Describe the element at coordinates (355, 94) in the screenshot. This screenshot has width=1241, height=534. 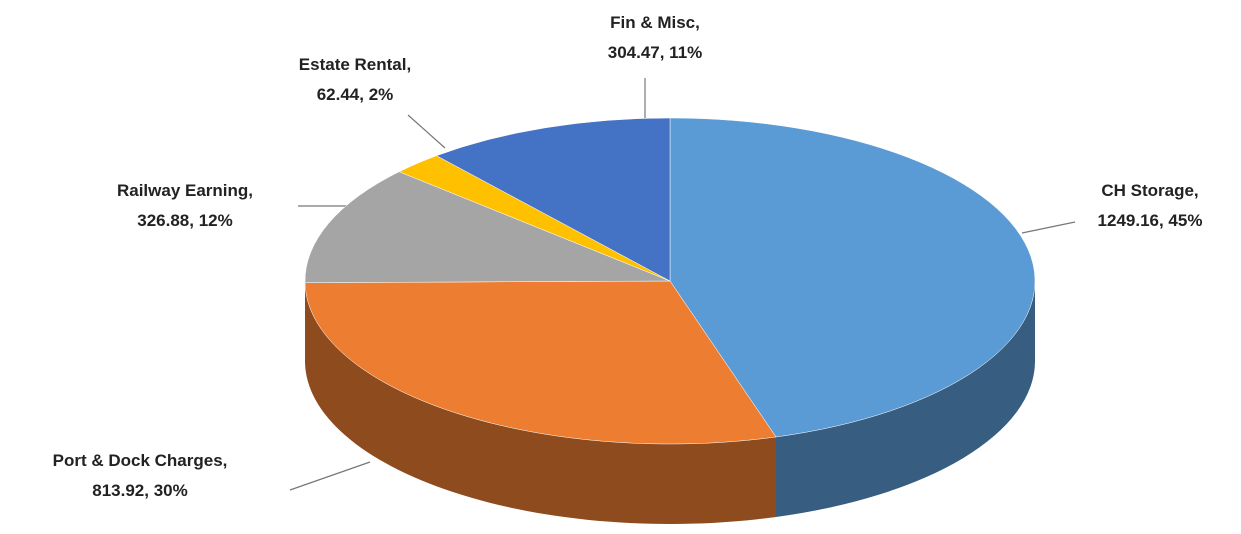
I see `data-label-value: 62.44, 2%` at that location.